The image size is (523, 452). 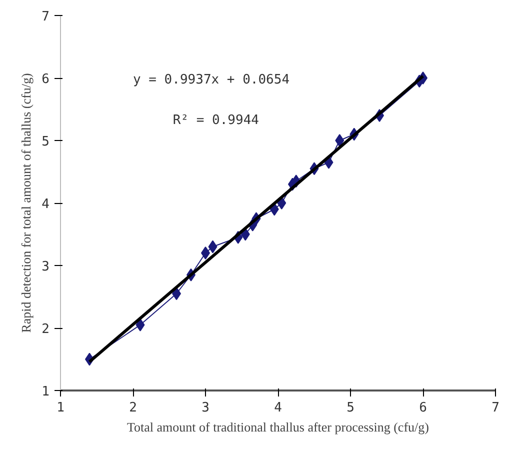 What do you see at coordinates (278, 408) in the screenshot?
I see `x-tick-label: 4` at bounding box center [278, 408].